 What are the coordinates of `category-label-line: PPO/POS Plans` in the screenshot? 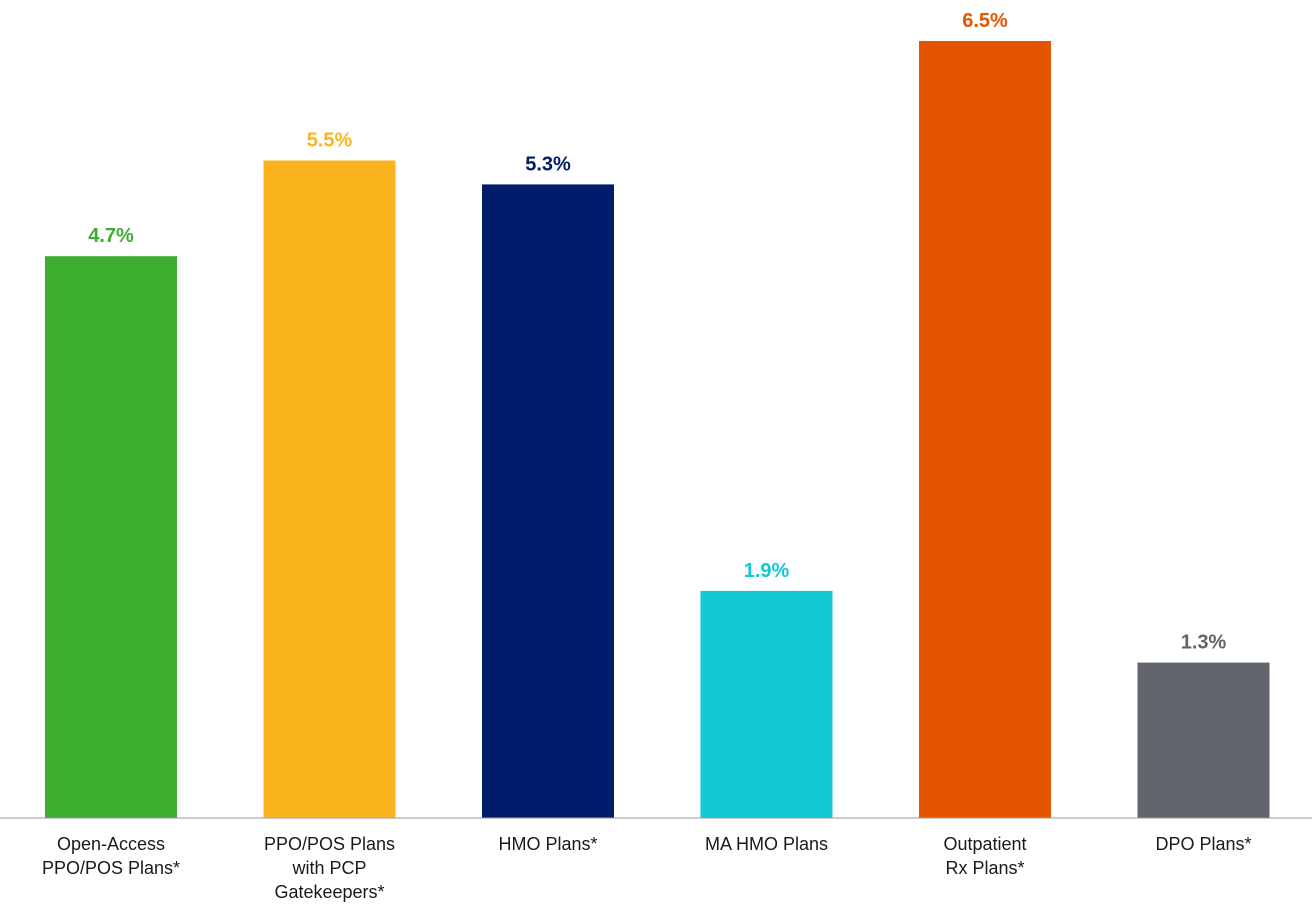 It's located at (329, 844).